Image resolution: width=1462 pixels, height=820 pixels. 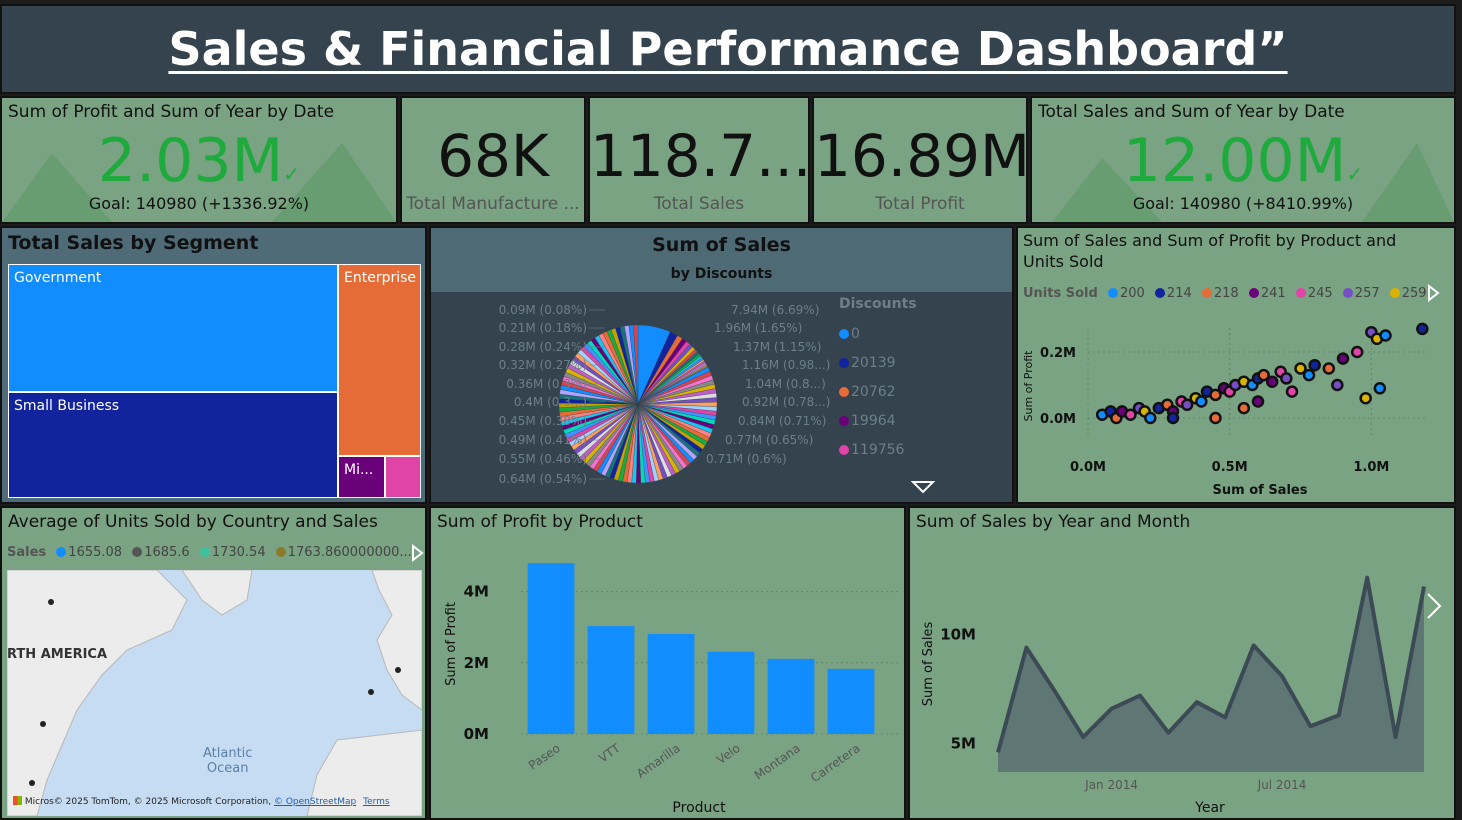 I want to click on y-tick-label: 10M, so click(x=958, y=634).